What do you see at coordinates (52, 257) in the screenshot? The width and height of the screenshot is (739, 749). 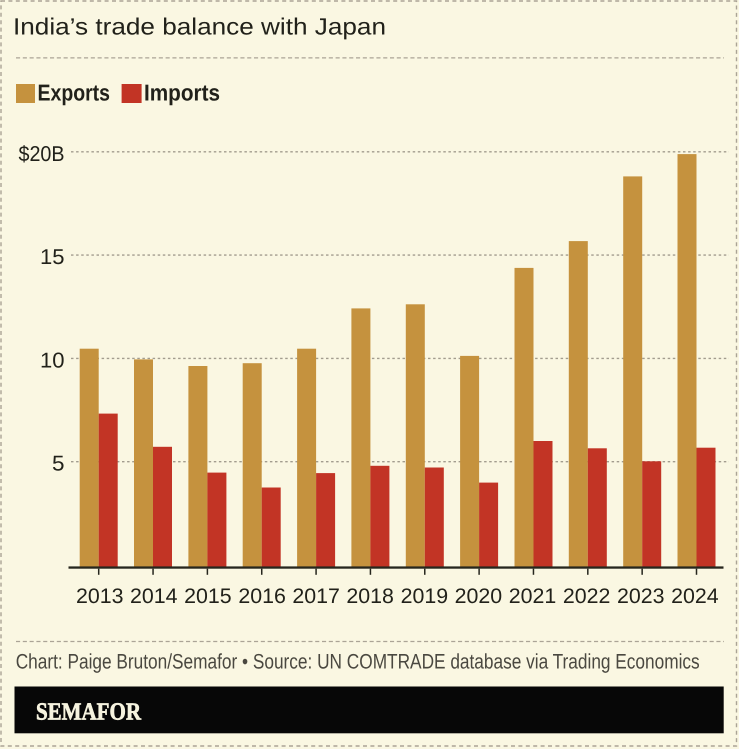 I see `svg-text: 15` at bounding box center [52, 257].